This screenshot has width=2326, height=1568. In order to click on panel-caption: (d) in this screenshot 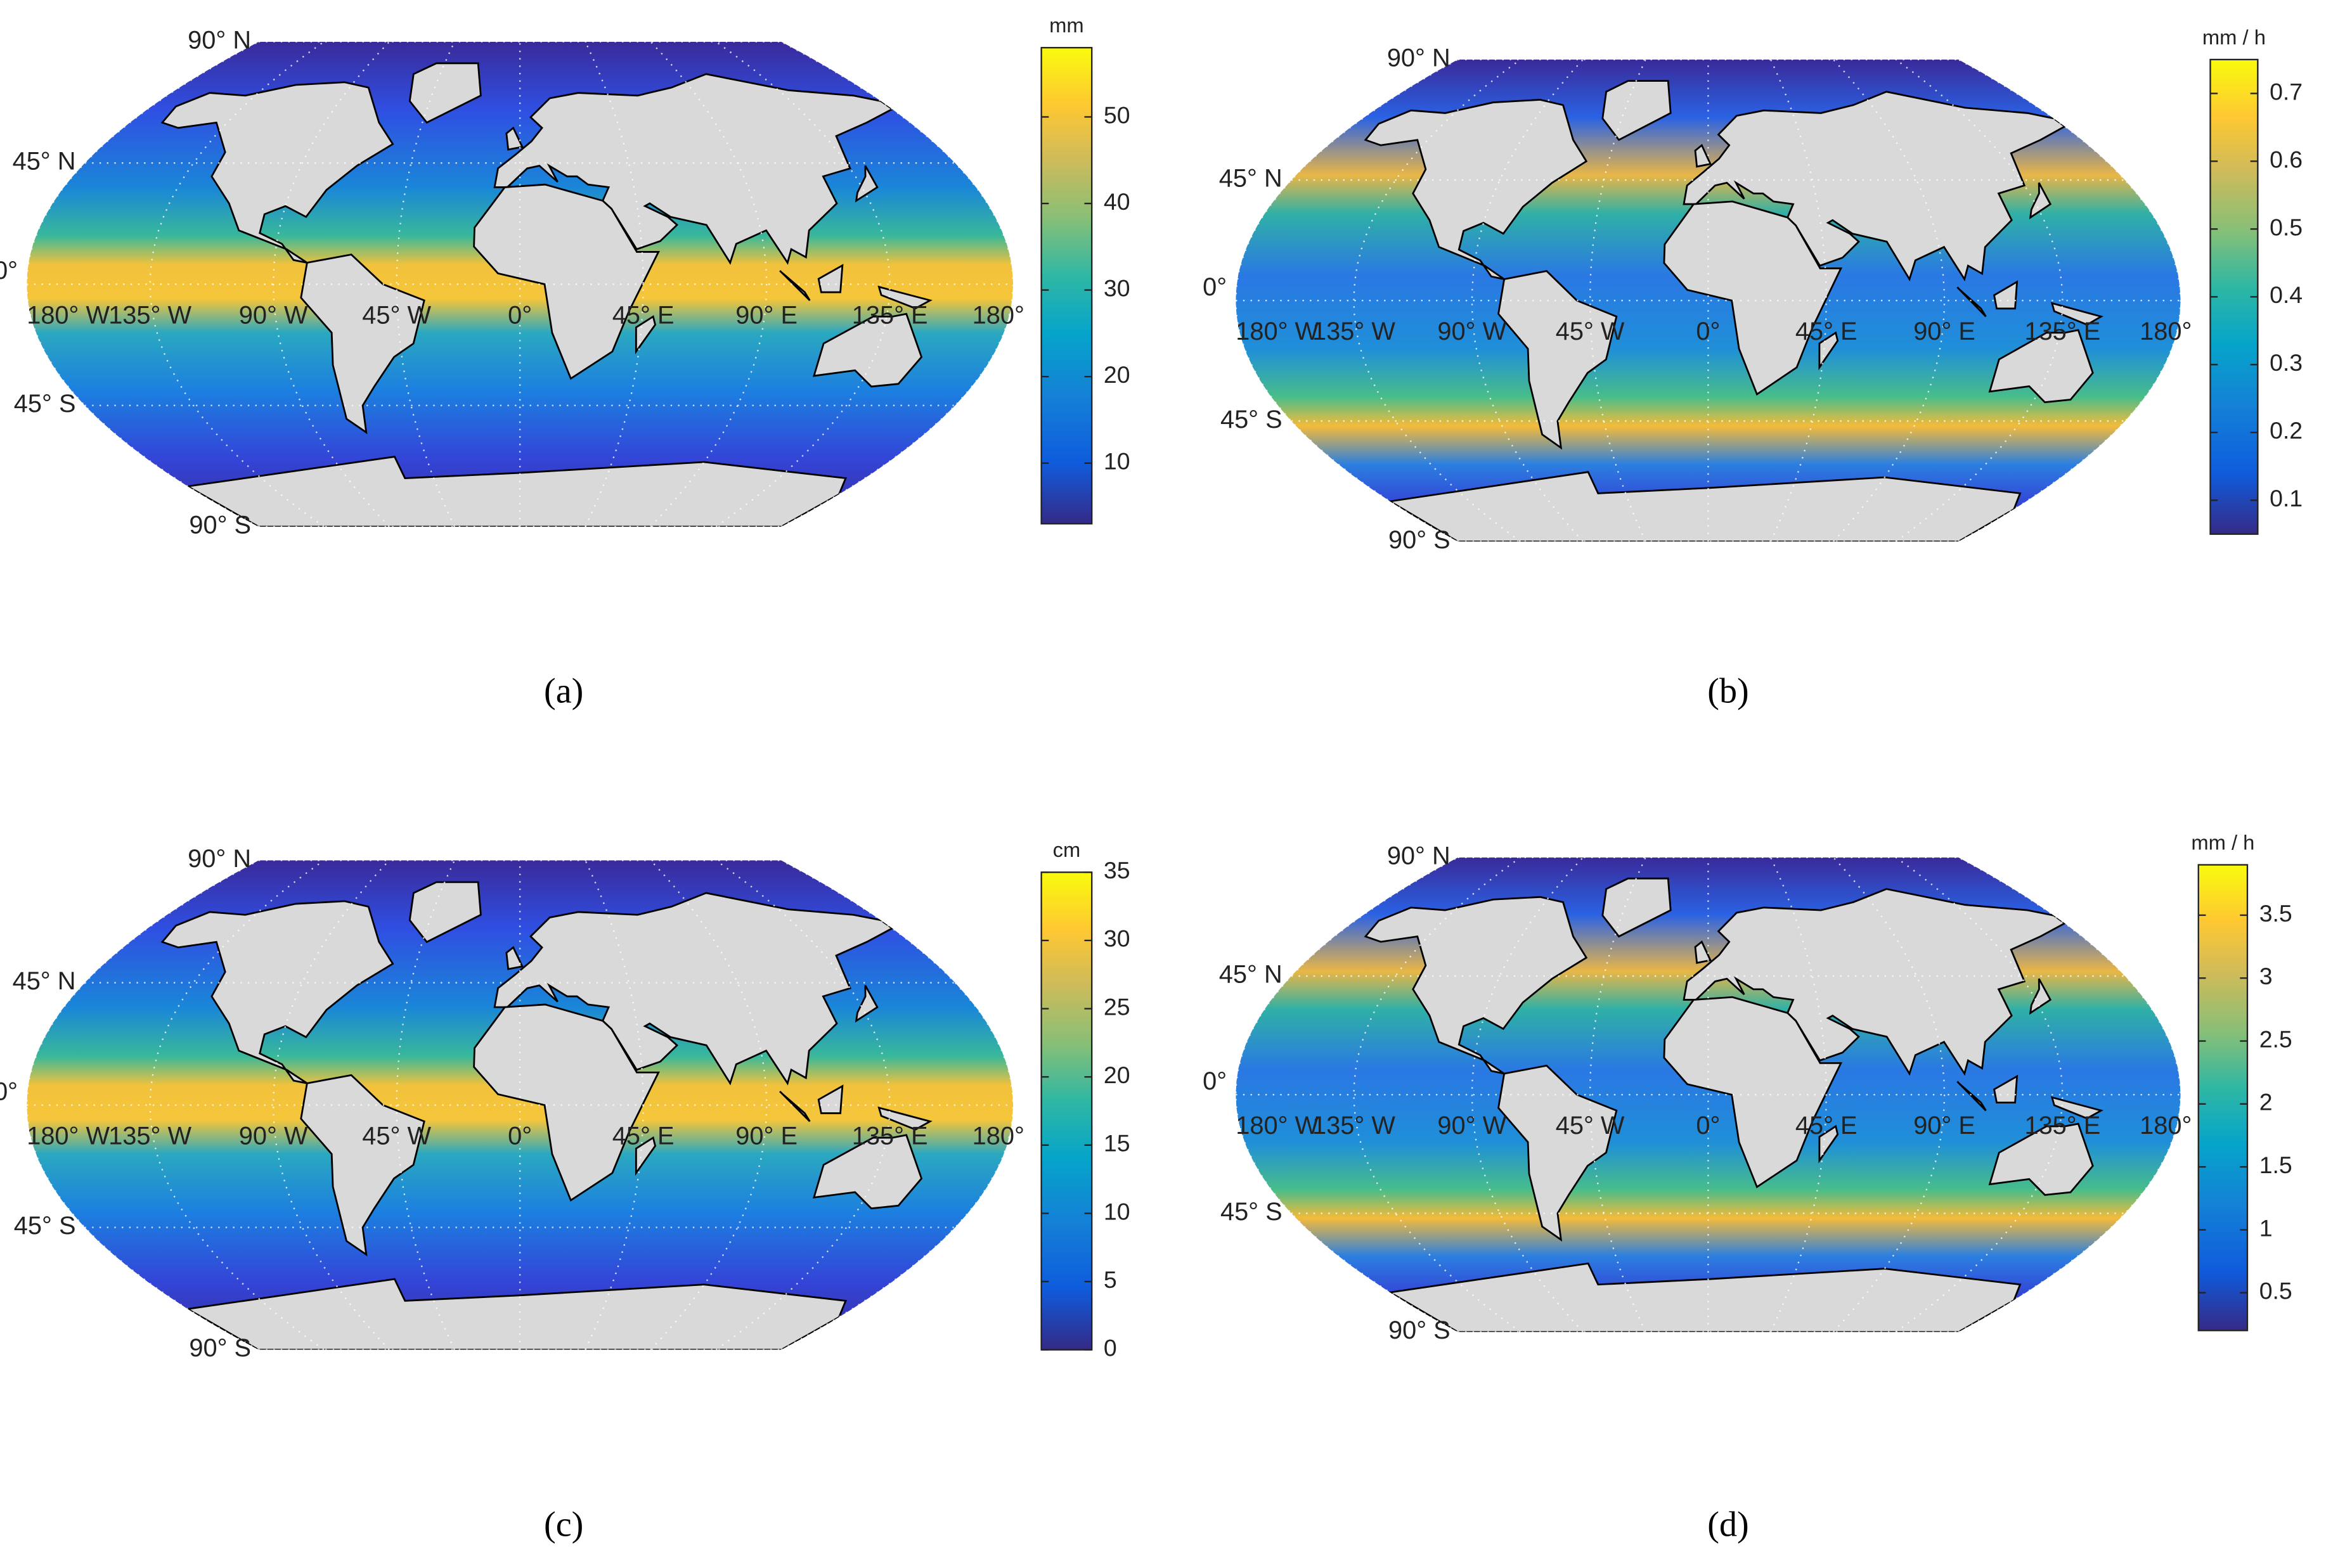, I will do `click(1727, 1524)`.